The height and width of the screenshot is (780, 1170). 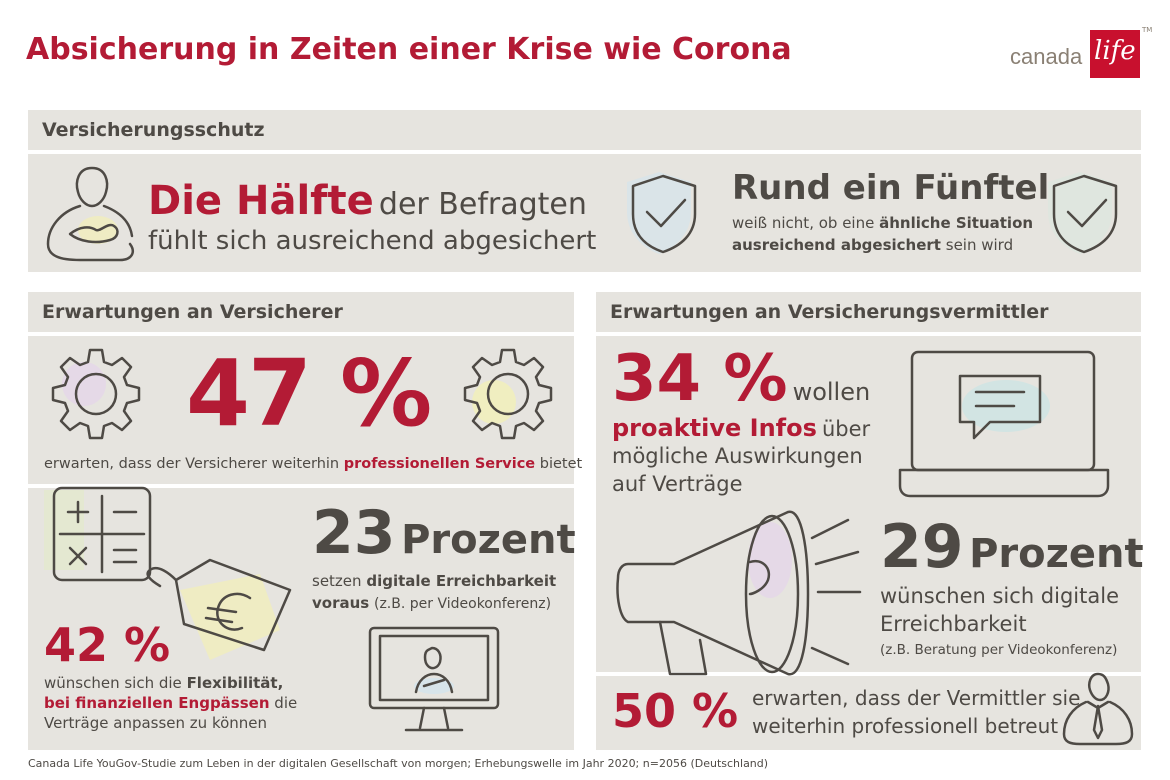 I want to click on stat34-line2: proaktive Infos über, so click(x=741, y=428).